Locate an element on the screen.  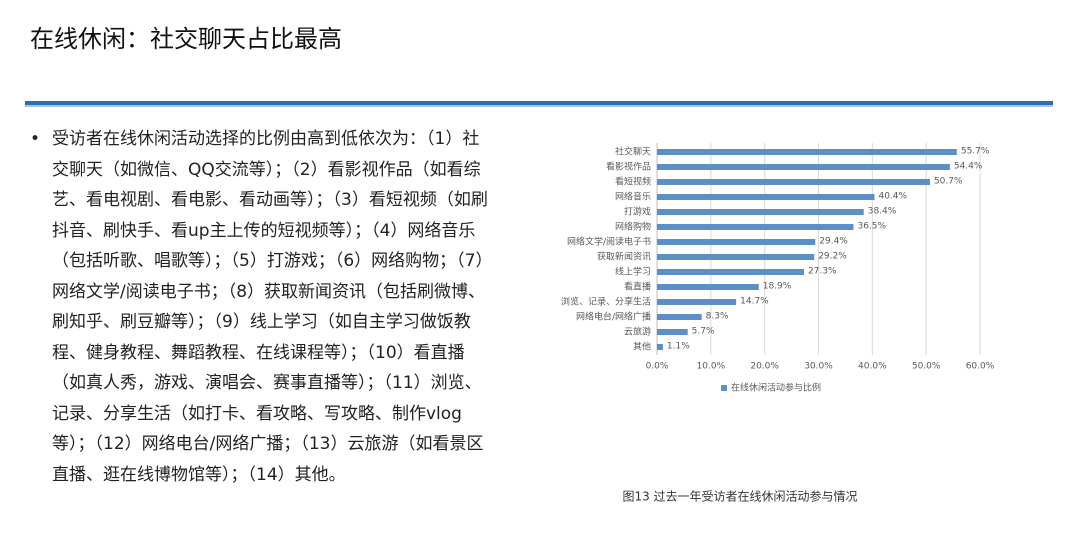
x-tick-label: 60.0% is located at coordinates (980, 367).